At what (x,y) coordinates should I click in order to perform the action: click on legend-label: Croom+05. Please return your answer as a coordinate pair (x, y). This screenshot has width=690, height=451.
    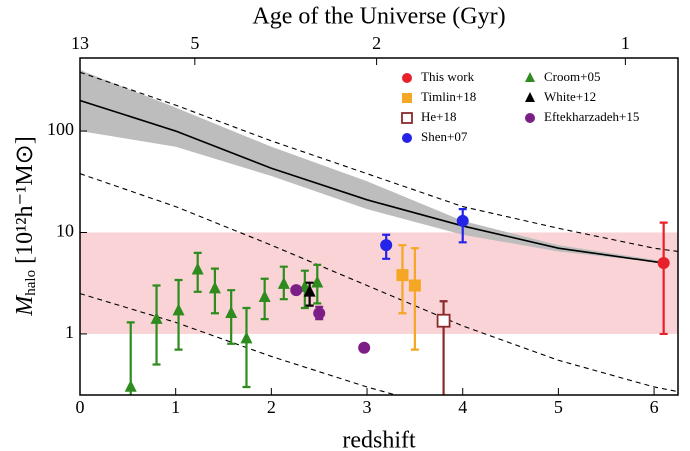
    Looking at the image, I should click on (572, 76).